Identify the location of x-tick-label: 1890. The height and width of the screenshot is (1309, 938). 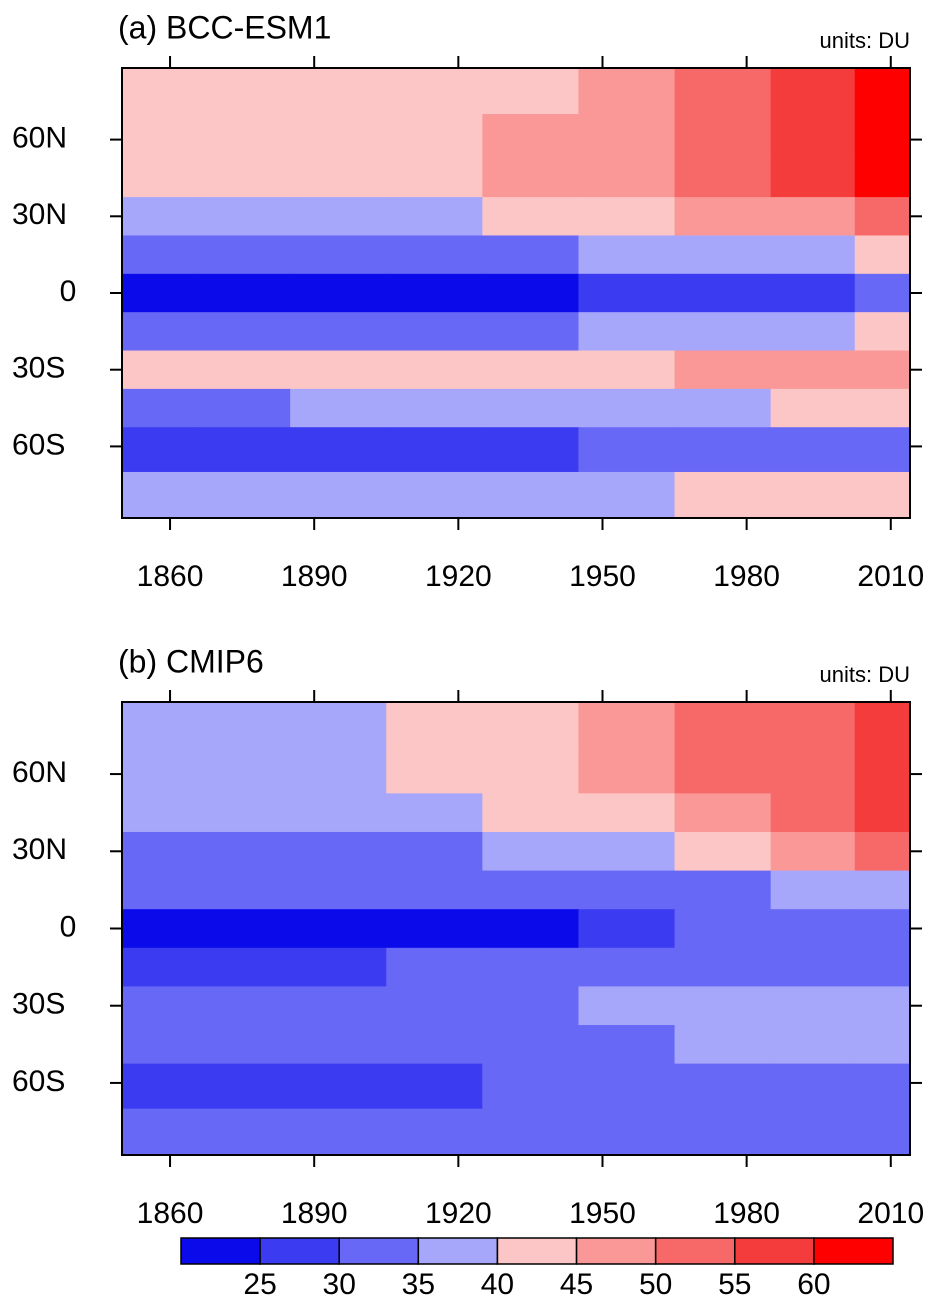
(314, 576).